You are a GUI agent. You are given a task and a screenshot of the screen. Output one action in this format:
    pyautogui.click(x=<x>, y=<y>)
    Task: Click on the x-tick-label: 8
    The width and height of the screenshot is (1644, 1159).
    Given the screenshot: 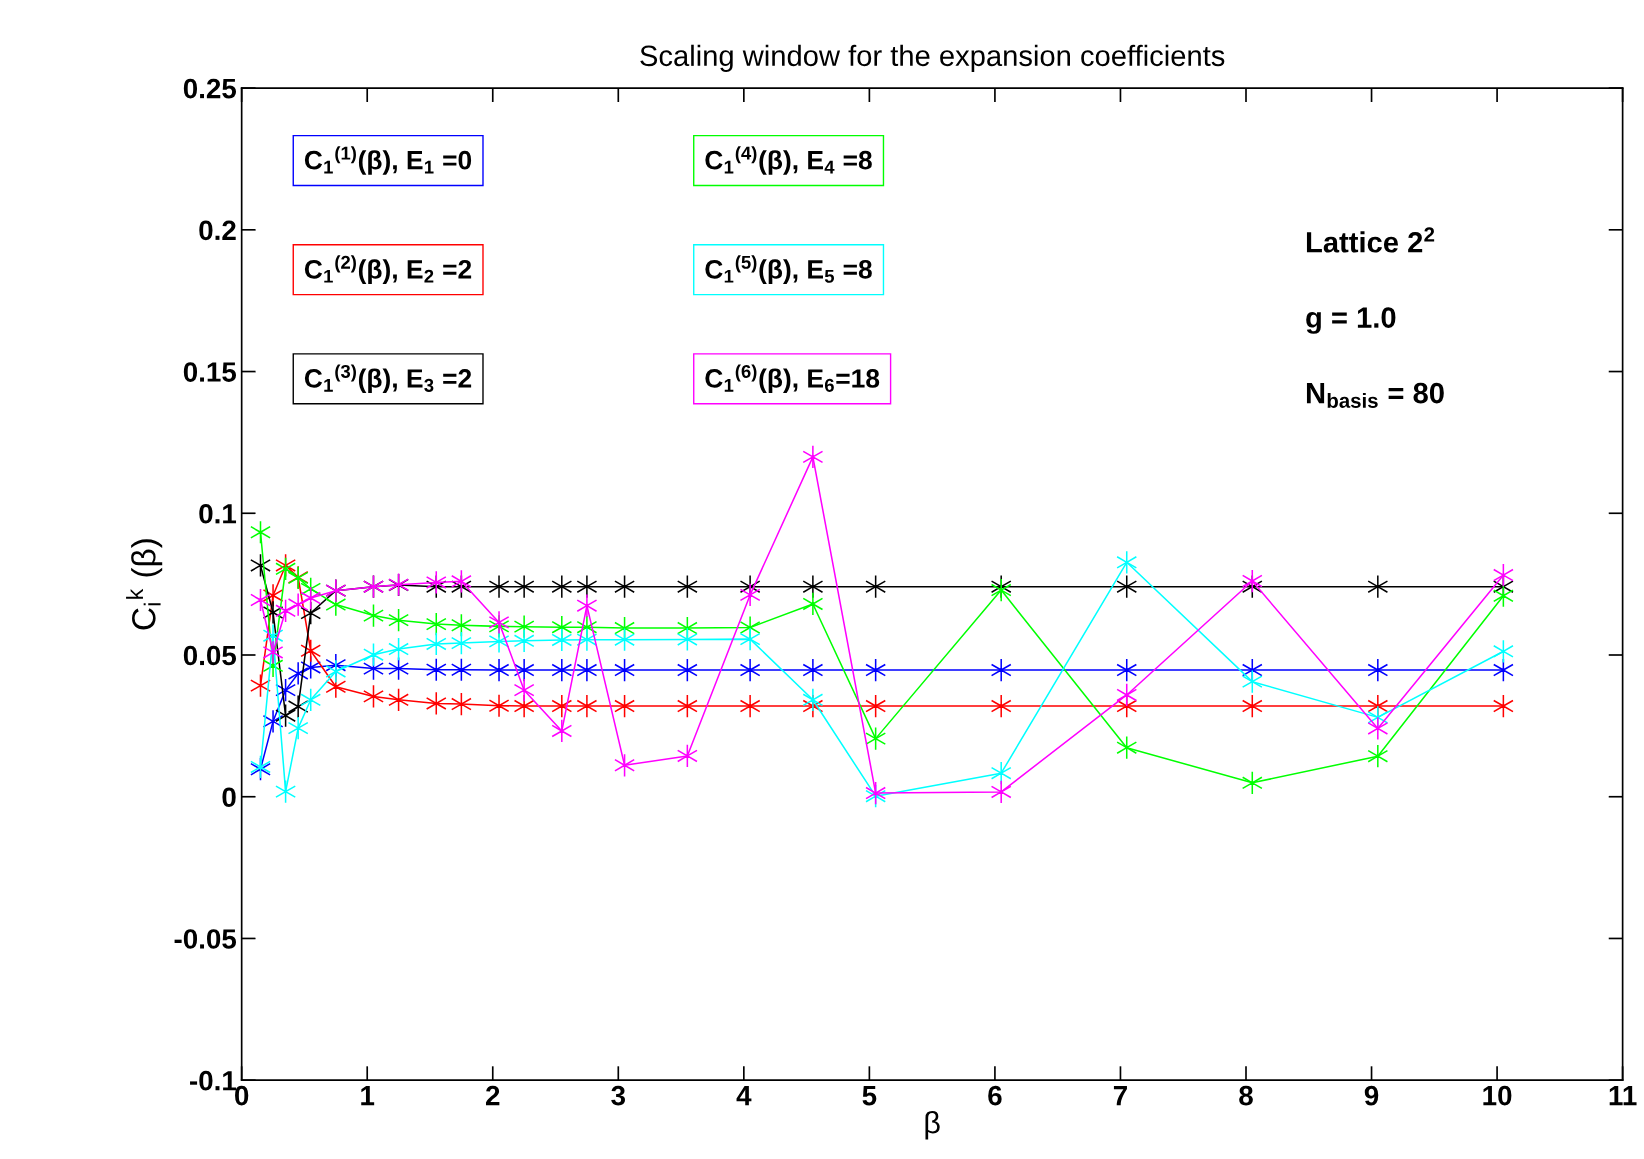 What is the action you would take?
    pyautogui.click(x=1246, y=1095)
    